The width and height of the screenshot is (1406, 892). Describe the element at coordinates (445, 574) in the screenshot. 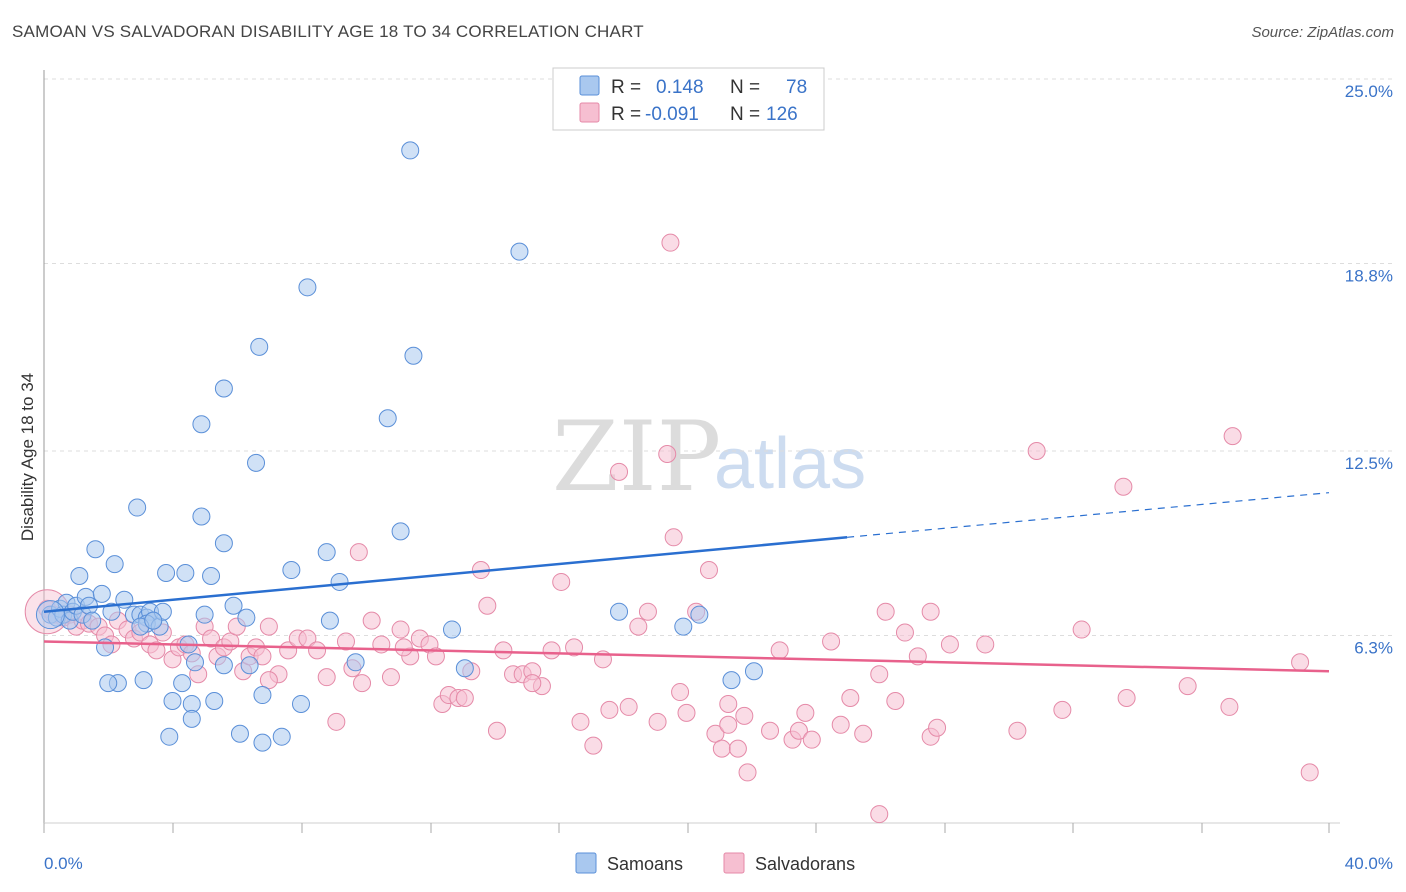

I see `samoan-trend-line` at that location.